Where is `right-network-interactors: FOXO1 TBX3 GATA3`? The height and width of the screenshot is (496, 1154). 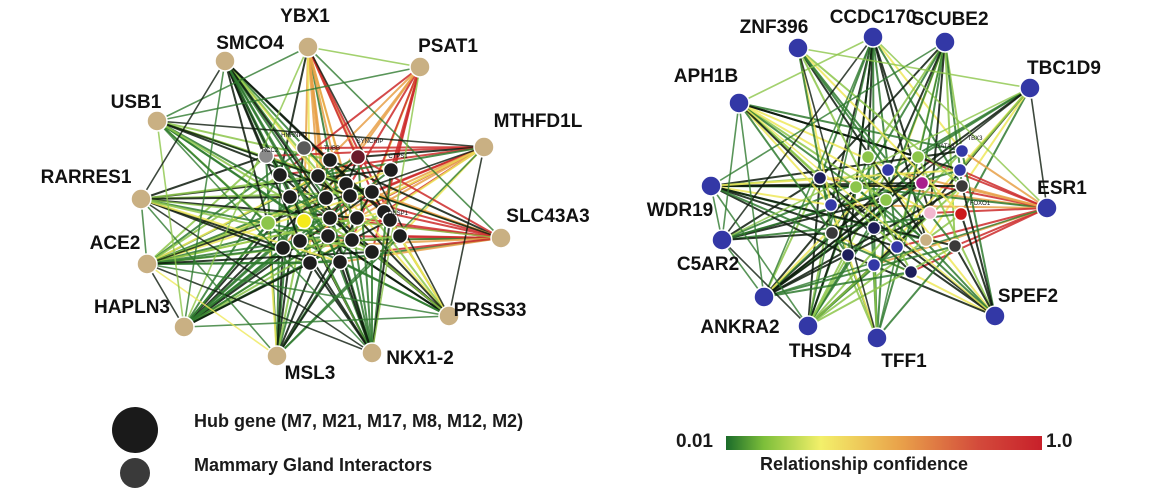
right-network-interactors: FOXO1 TBX3 GATA3 is located at coordinates (901, 208).